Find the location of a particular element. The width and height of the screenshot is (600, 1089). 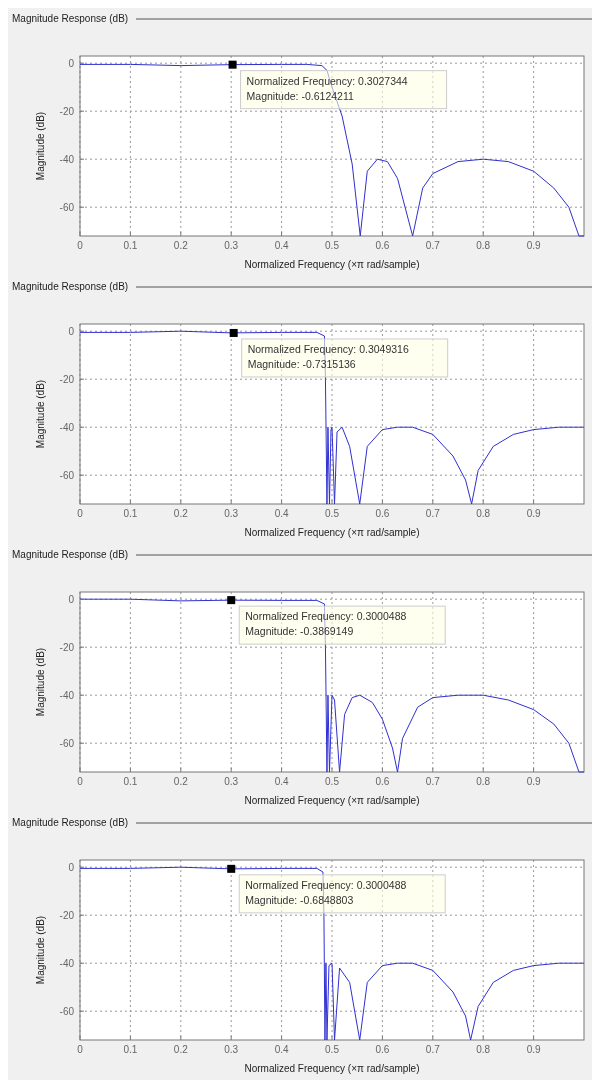

annotation: Normalized Frequency: 0.3049316 Magnitude: -0.7315136 is located at coordinates (328, 356).